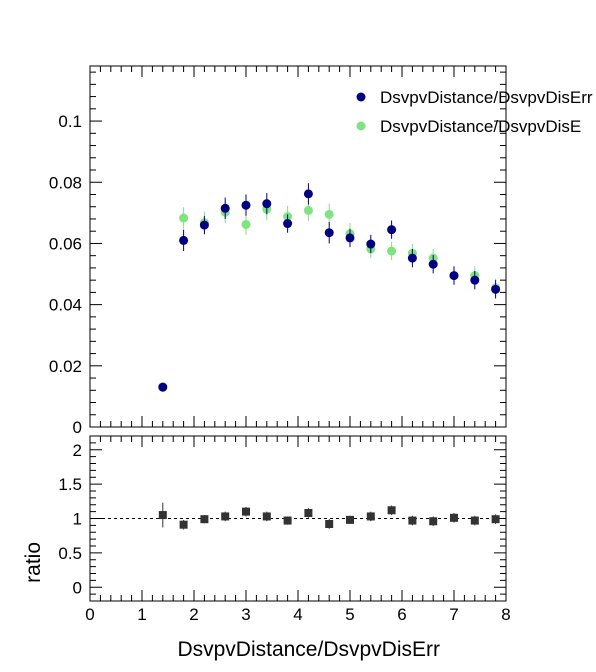 Image resolution: width=596 pixels, height=672 pixels. What do you see at coordinates (349, 614) in the screenshot?
I see `x-tick-label: 5` at bounding box center [349, 614].